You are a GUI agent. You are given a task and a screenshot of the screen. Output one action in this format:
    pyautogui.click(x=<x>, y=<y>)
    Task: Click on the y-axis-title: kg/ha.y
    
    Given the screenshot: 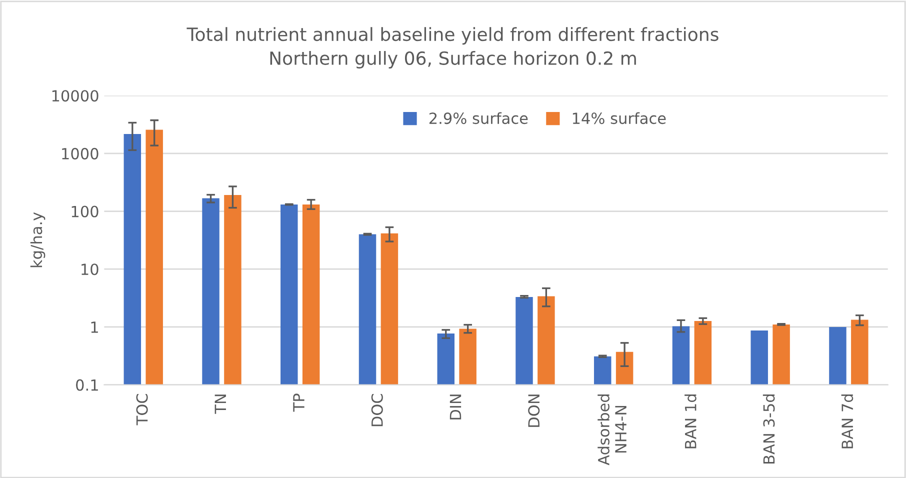 What is the action you would take?
    pyautogui.click(x=38, y=240)
    